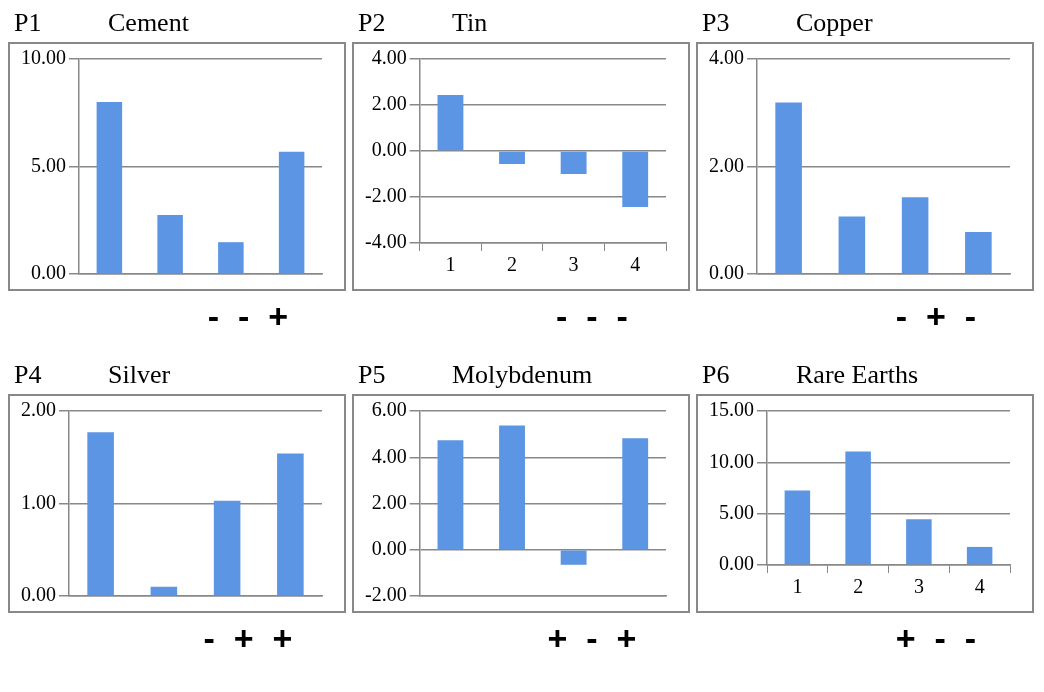 The height and width of the screenshot is (692, 1044). Describe the element at coordinates (857, 375) in the screenshot. I see `chart-title: Rare Earths` at that location.